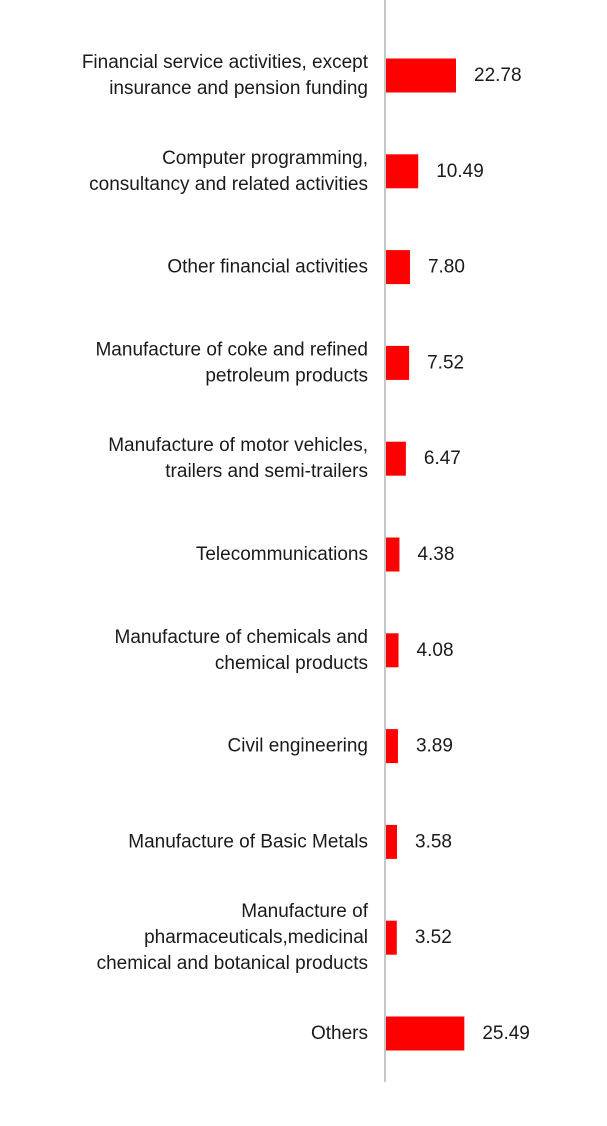 The height and width of the screenshot is (1126, 607). I want to click on category-label: Manufacture of Basic Metals, so click(248, 841).